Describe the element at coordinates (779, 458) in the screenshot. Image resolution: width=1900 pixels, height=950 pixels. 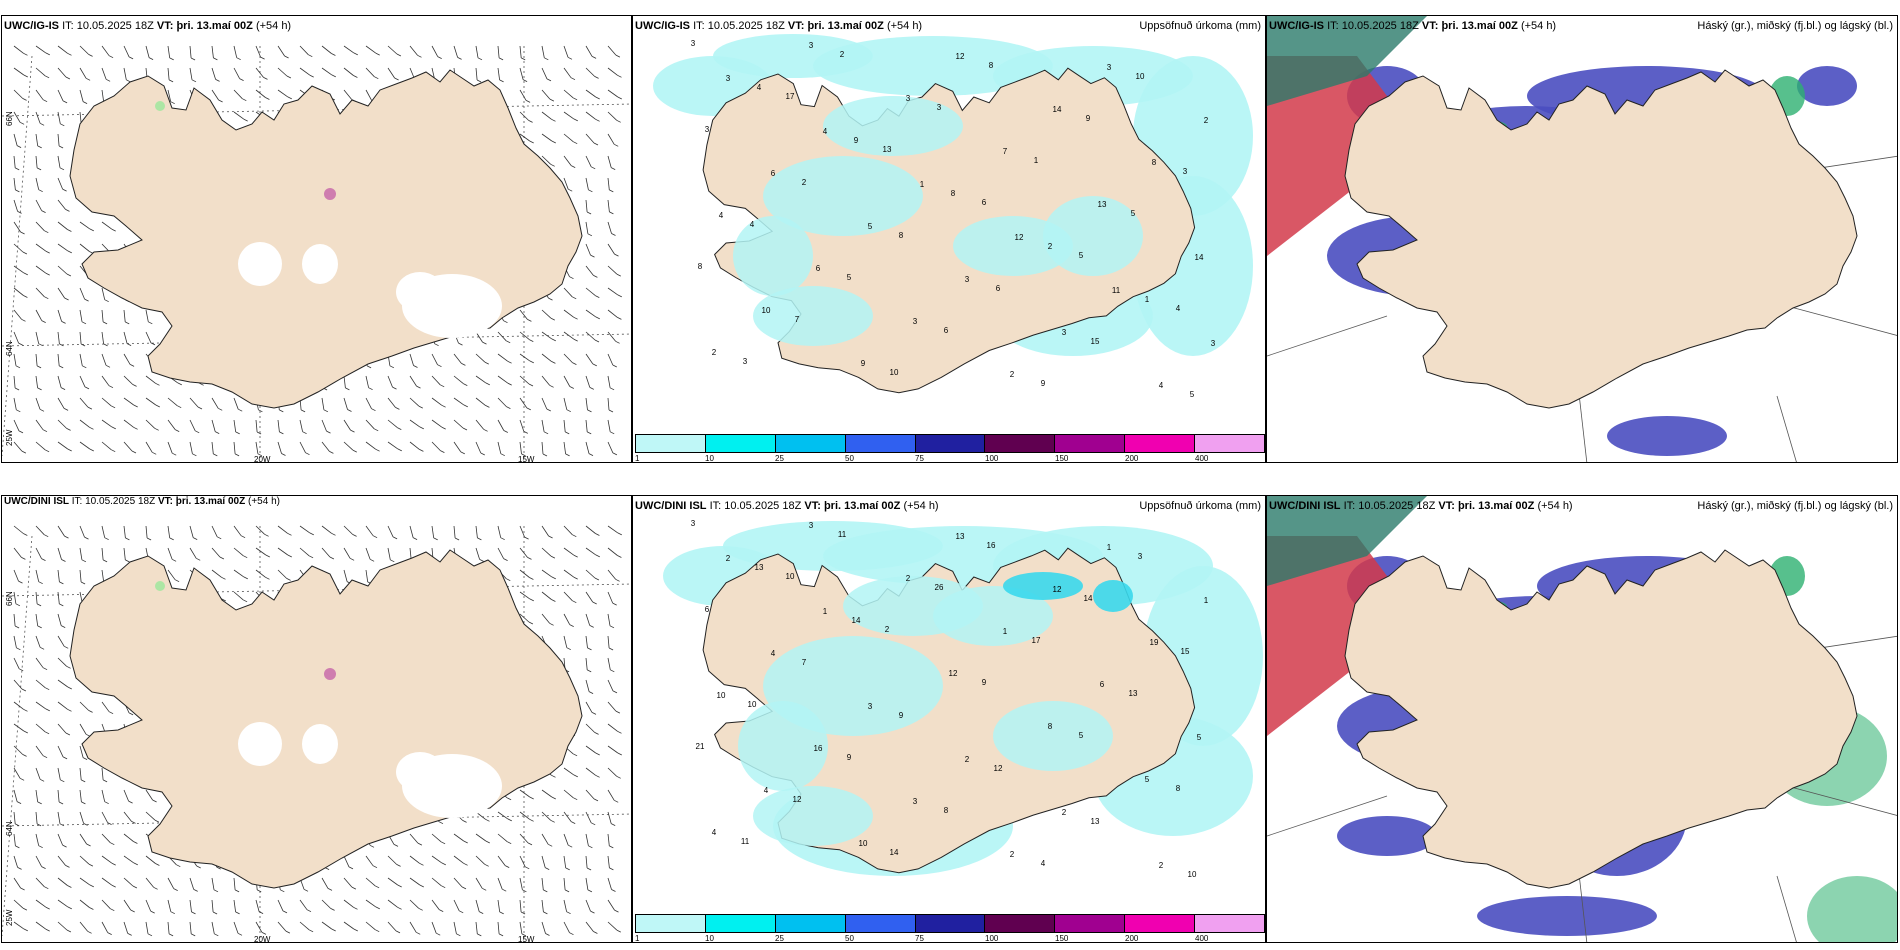
I see `colorbar-tick-label: 25` at that location.